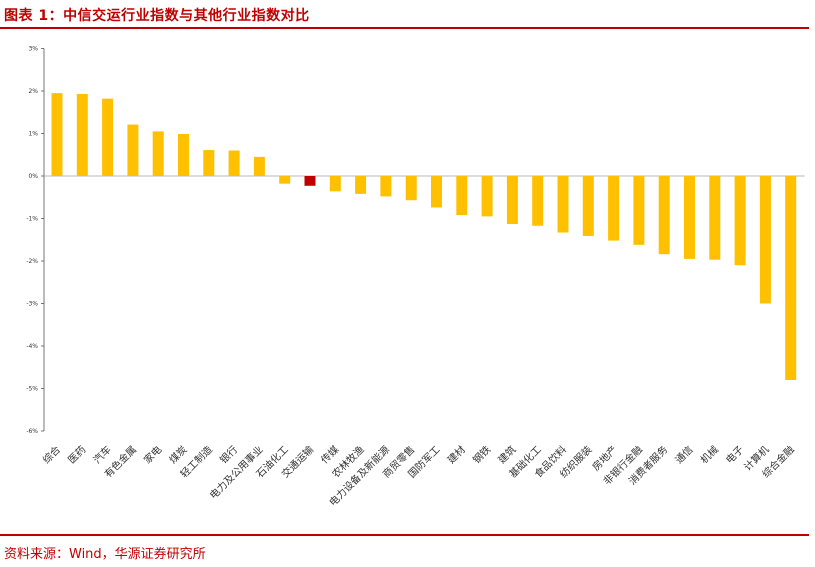 The width and height of the screenshot is (815, 567). I want to click on footer-divider, so click(404, 535).